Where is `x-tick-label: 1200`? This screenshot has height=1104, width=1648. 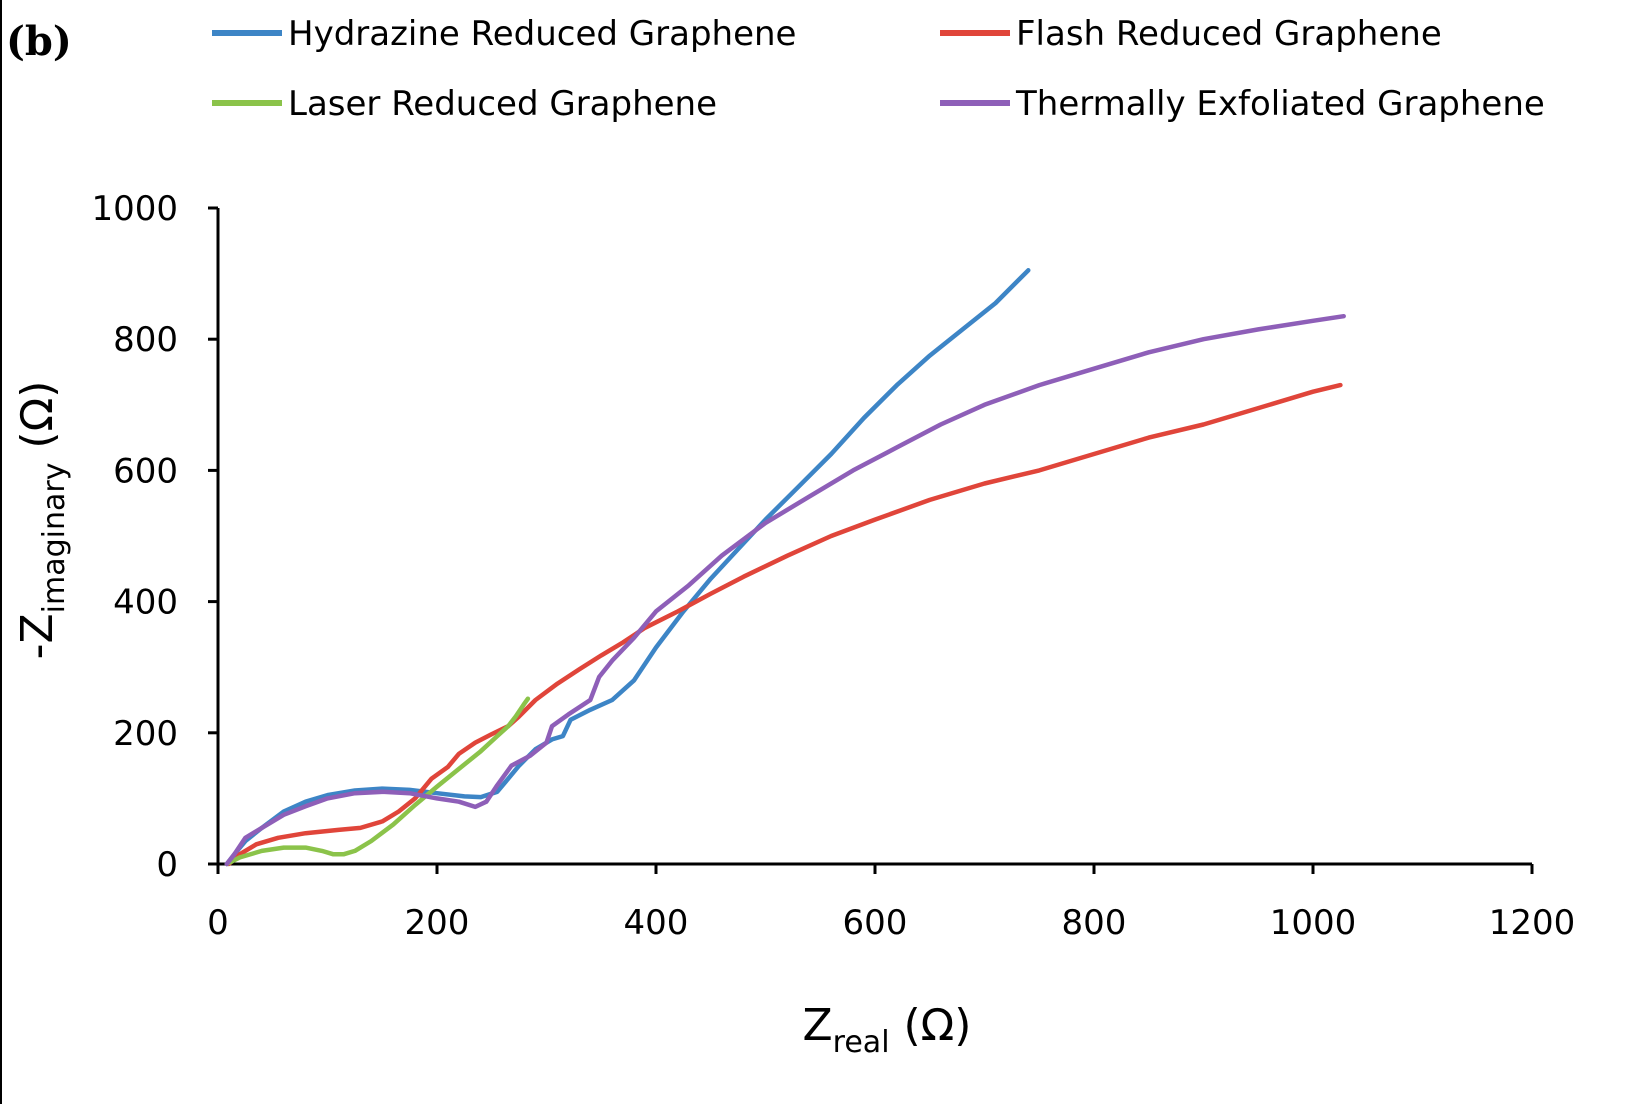 x-tick-label: 1200 is located at coordinates (1532, 923).